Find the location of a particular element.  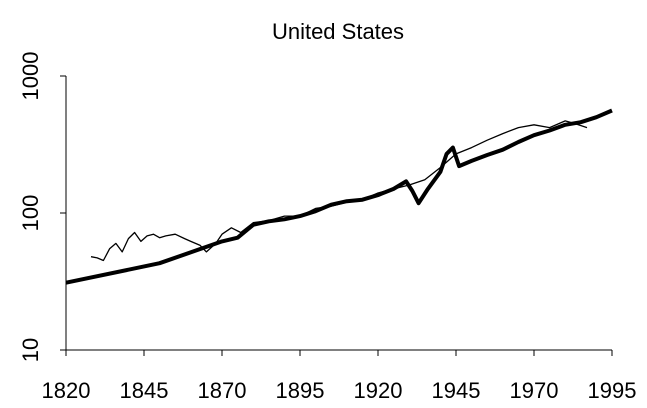

x-tick-label: 1895 is located at coordinates (300, 390).